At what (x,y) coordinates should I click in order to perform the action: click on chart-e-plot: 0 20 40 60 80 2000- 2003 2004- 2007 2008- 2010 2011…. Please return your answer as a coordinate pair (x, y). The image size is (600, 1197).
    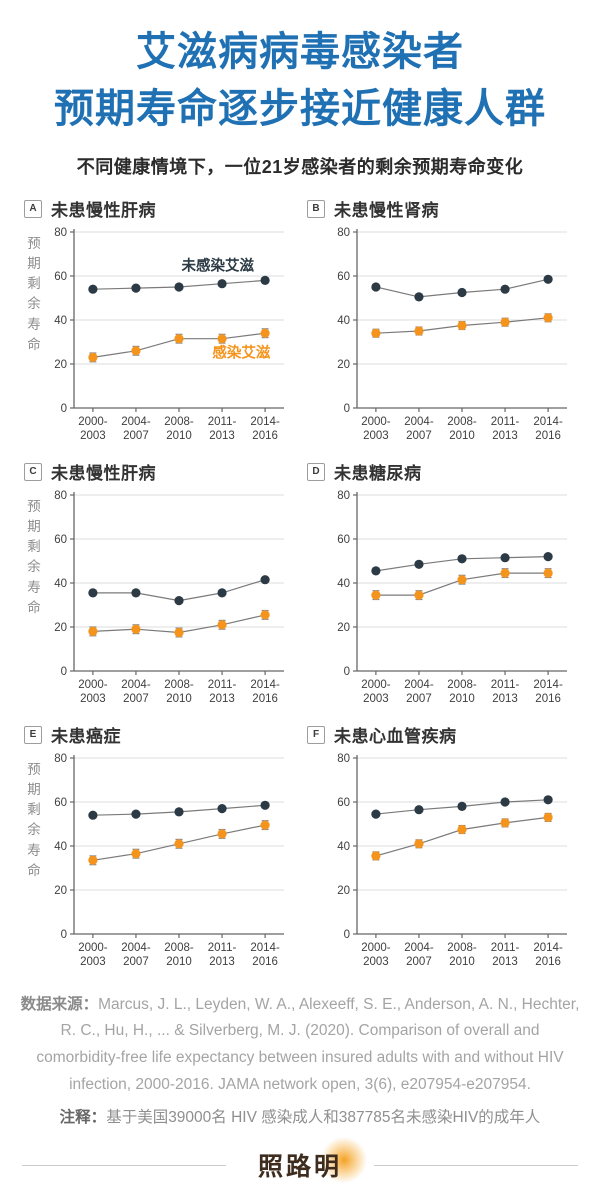
    Looking at the image, I should click on (169, 860).